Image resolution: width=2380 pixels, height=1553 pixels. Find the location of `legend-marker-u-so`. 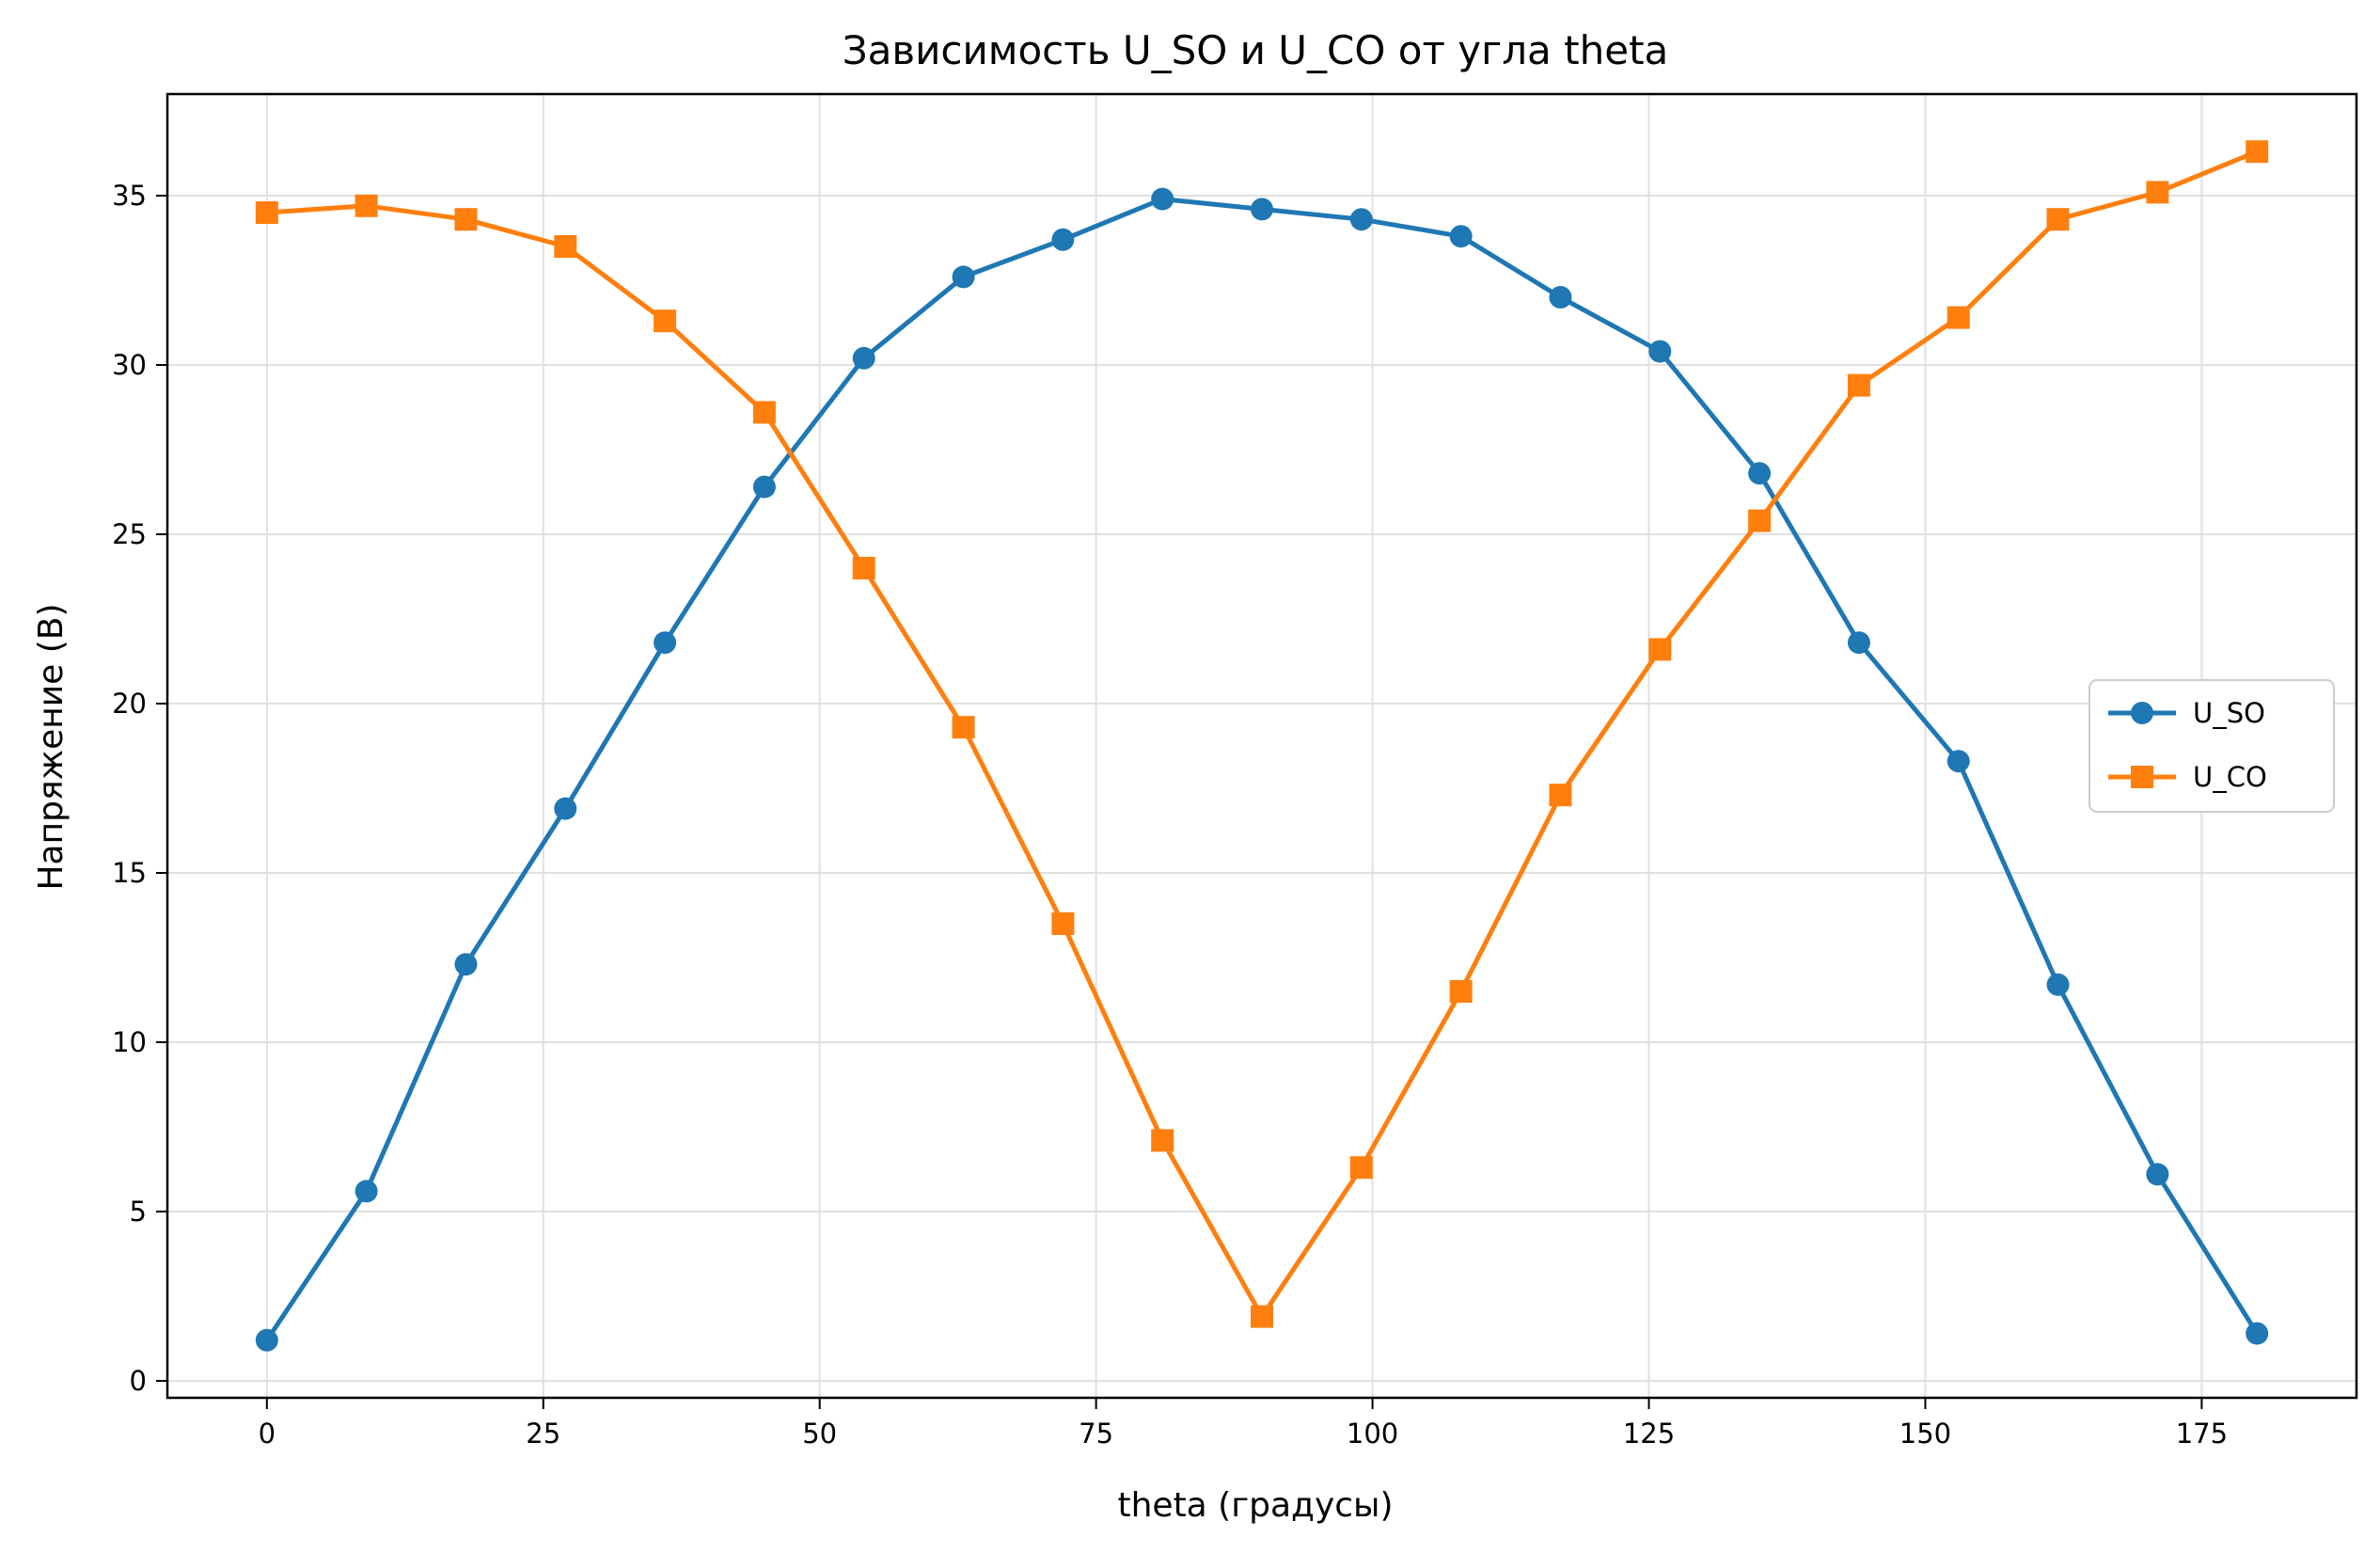

legend-marker-u-so is located at coordinates (2142, 713).